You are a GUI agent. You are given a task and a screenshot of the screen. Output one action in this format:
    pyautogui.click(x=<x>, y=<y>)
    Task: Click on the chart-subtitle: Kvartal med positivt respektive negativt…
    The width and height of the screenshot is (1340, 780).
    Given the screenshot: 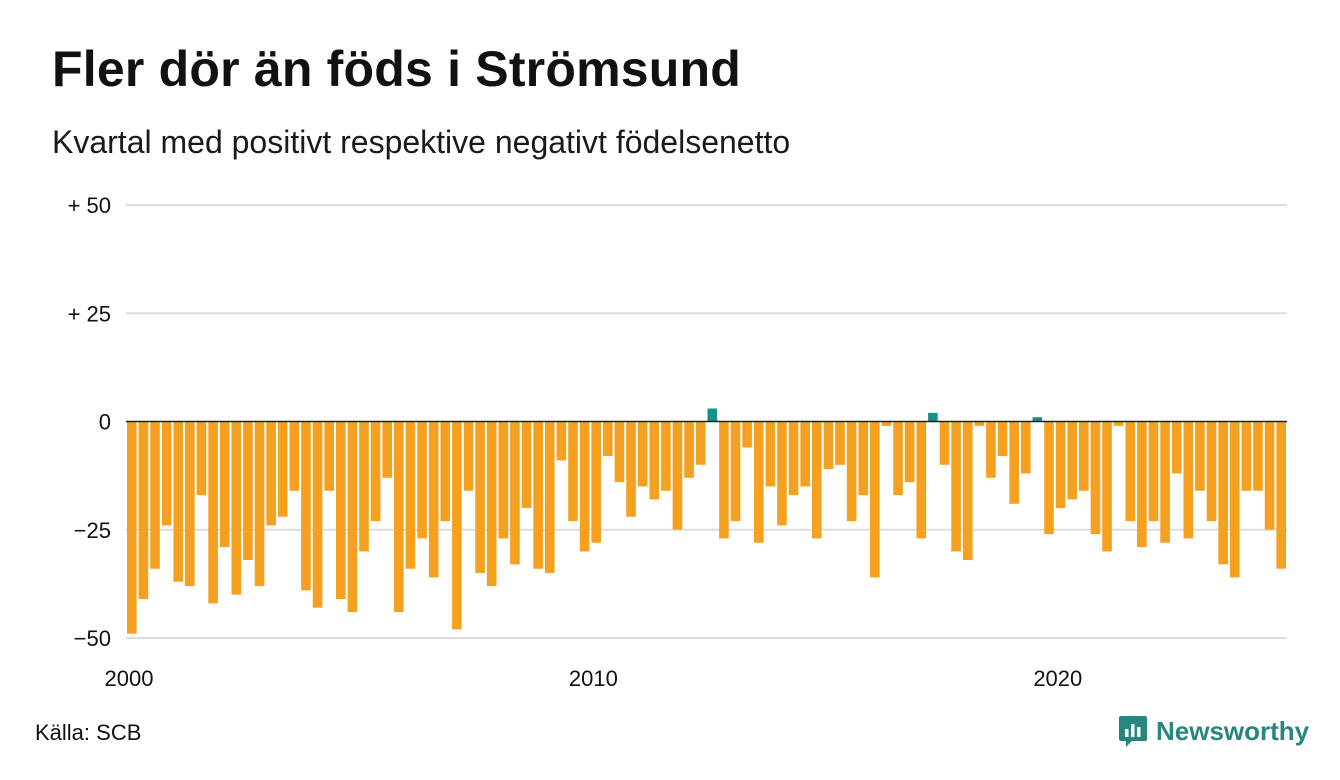 What is the action you would take?
    pyautogui.click(x=421, y=142)
    